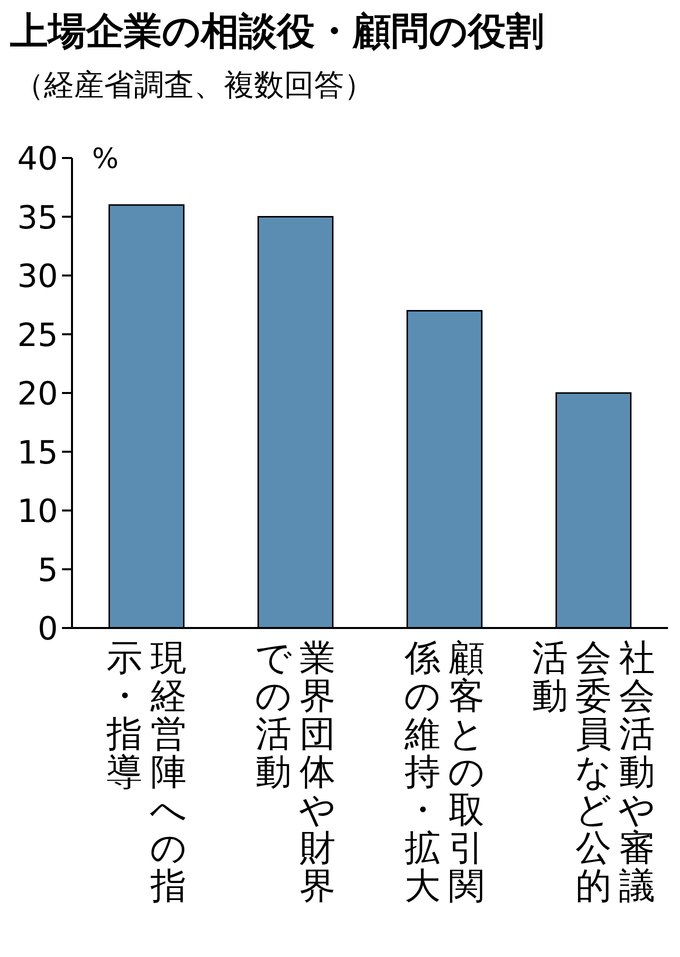  I want to click on chart-subtitle: （経産省調査、複数回答）, so click(194, 85).